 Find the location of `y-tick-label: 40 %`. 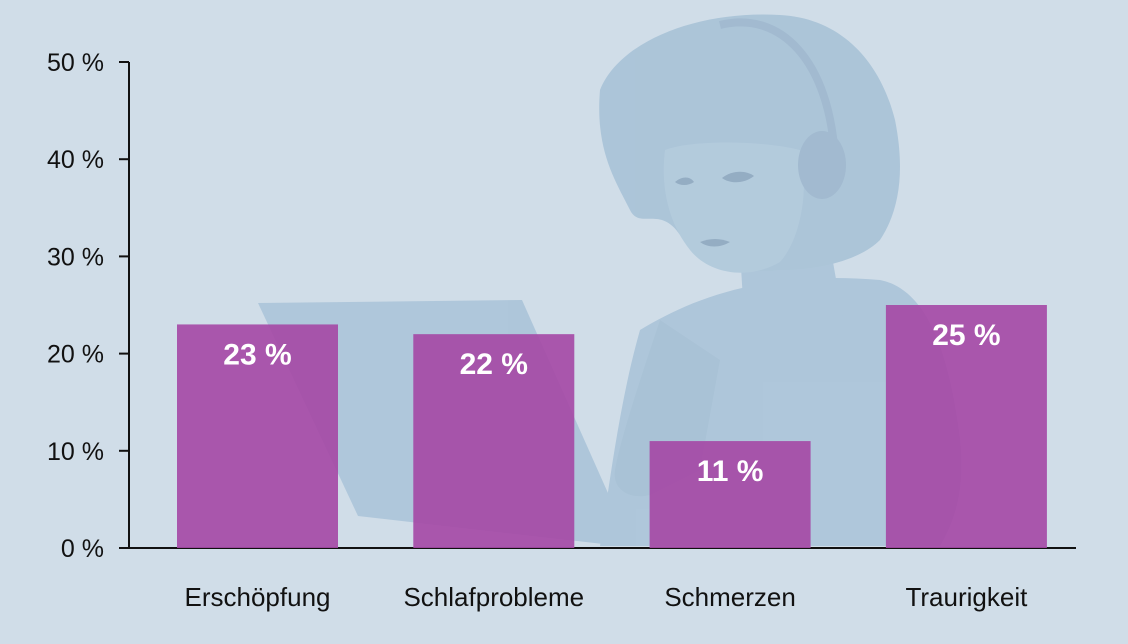

y-tick-label: 40 % is located at coordinates (75, 160).